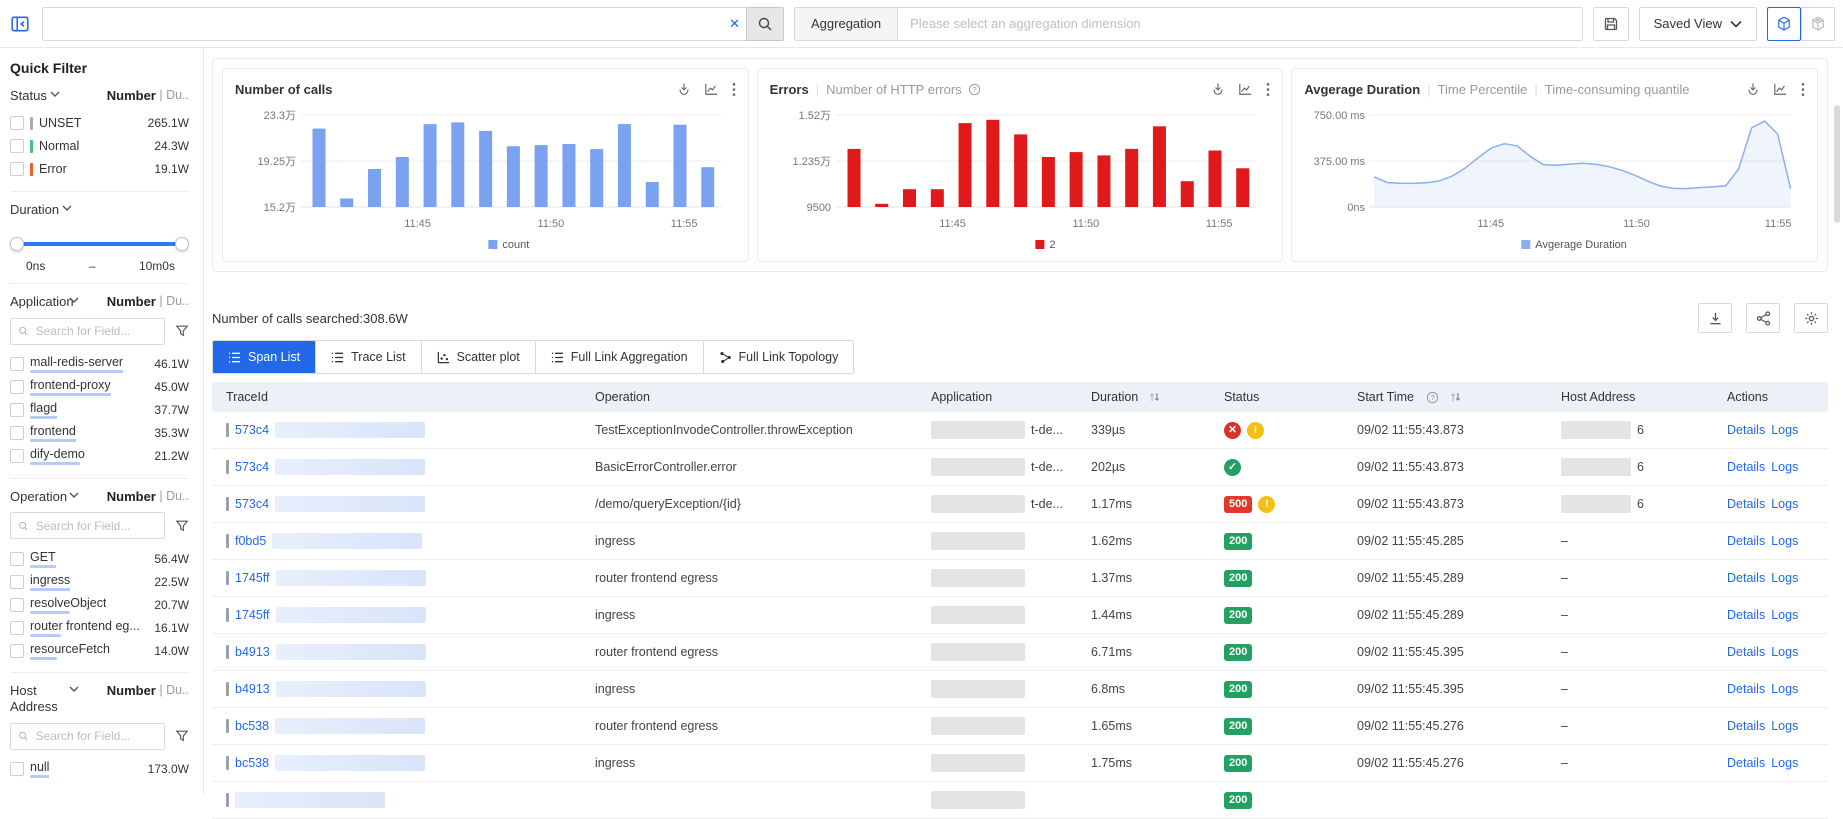  Describe the element at coordinates (182, 244) in the screenshot. I see `slider-handle-max` at that location.